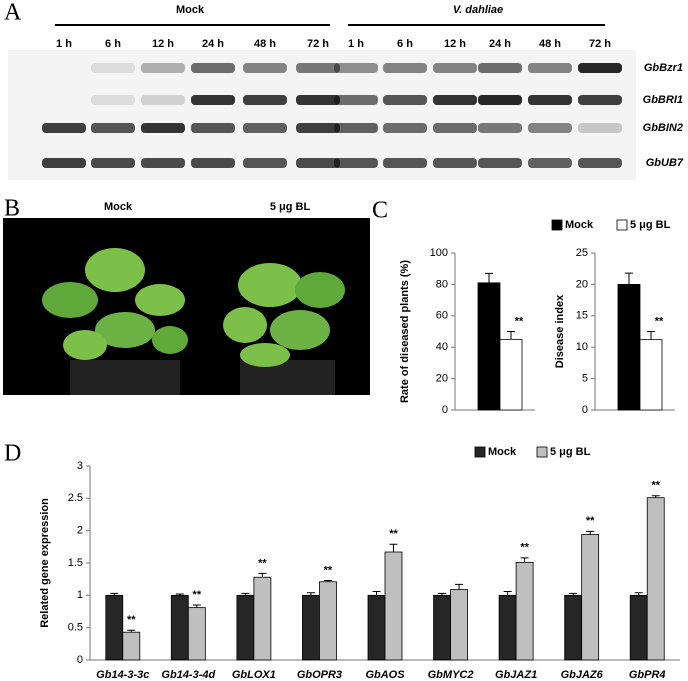  I want to click on photo-label: Mock, so click(118, 207).